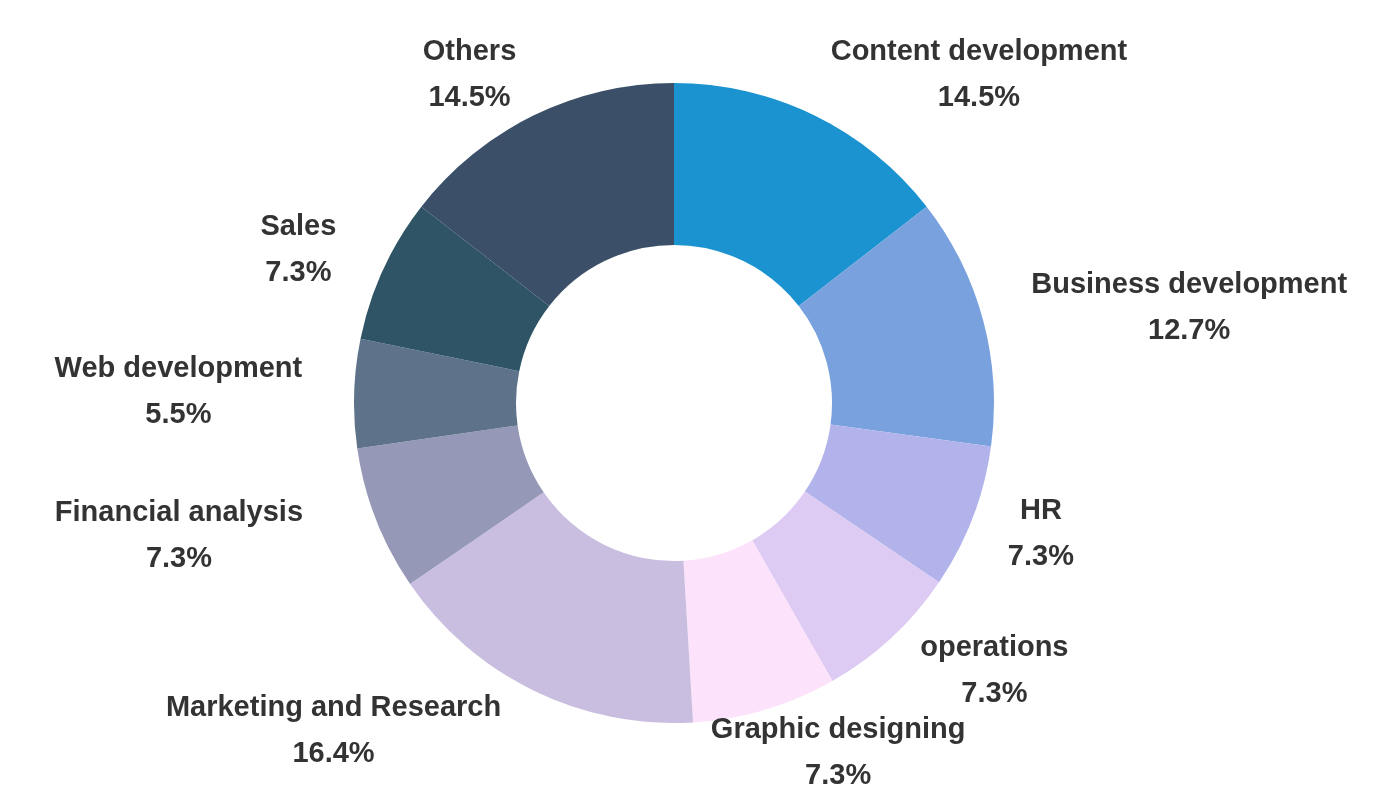 Image resolution: width=1395 pixels, height=812 pixels. I want to click on slice-label: Business development, so click(1189, 283).